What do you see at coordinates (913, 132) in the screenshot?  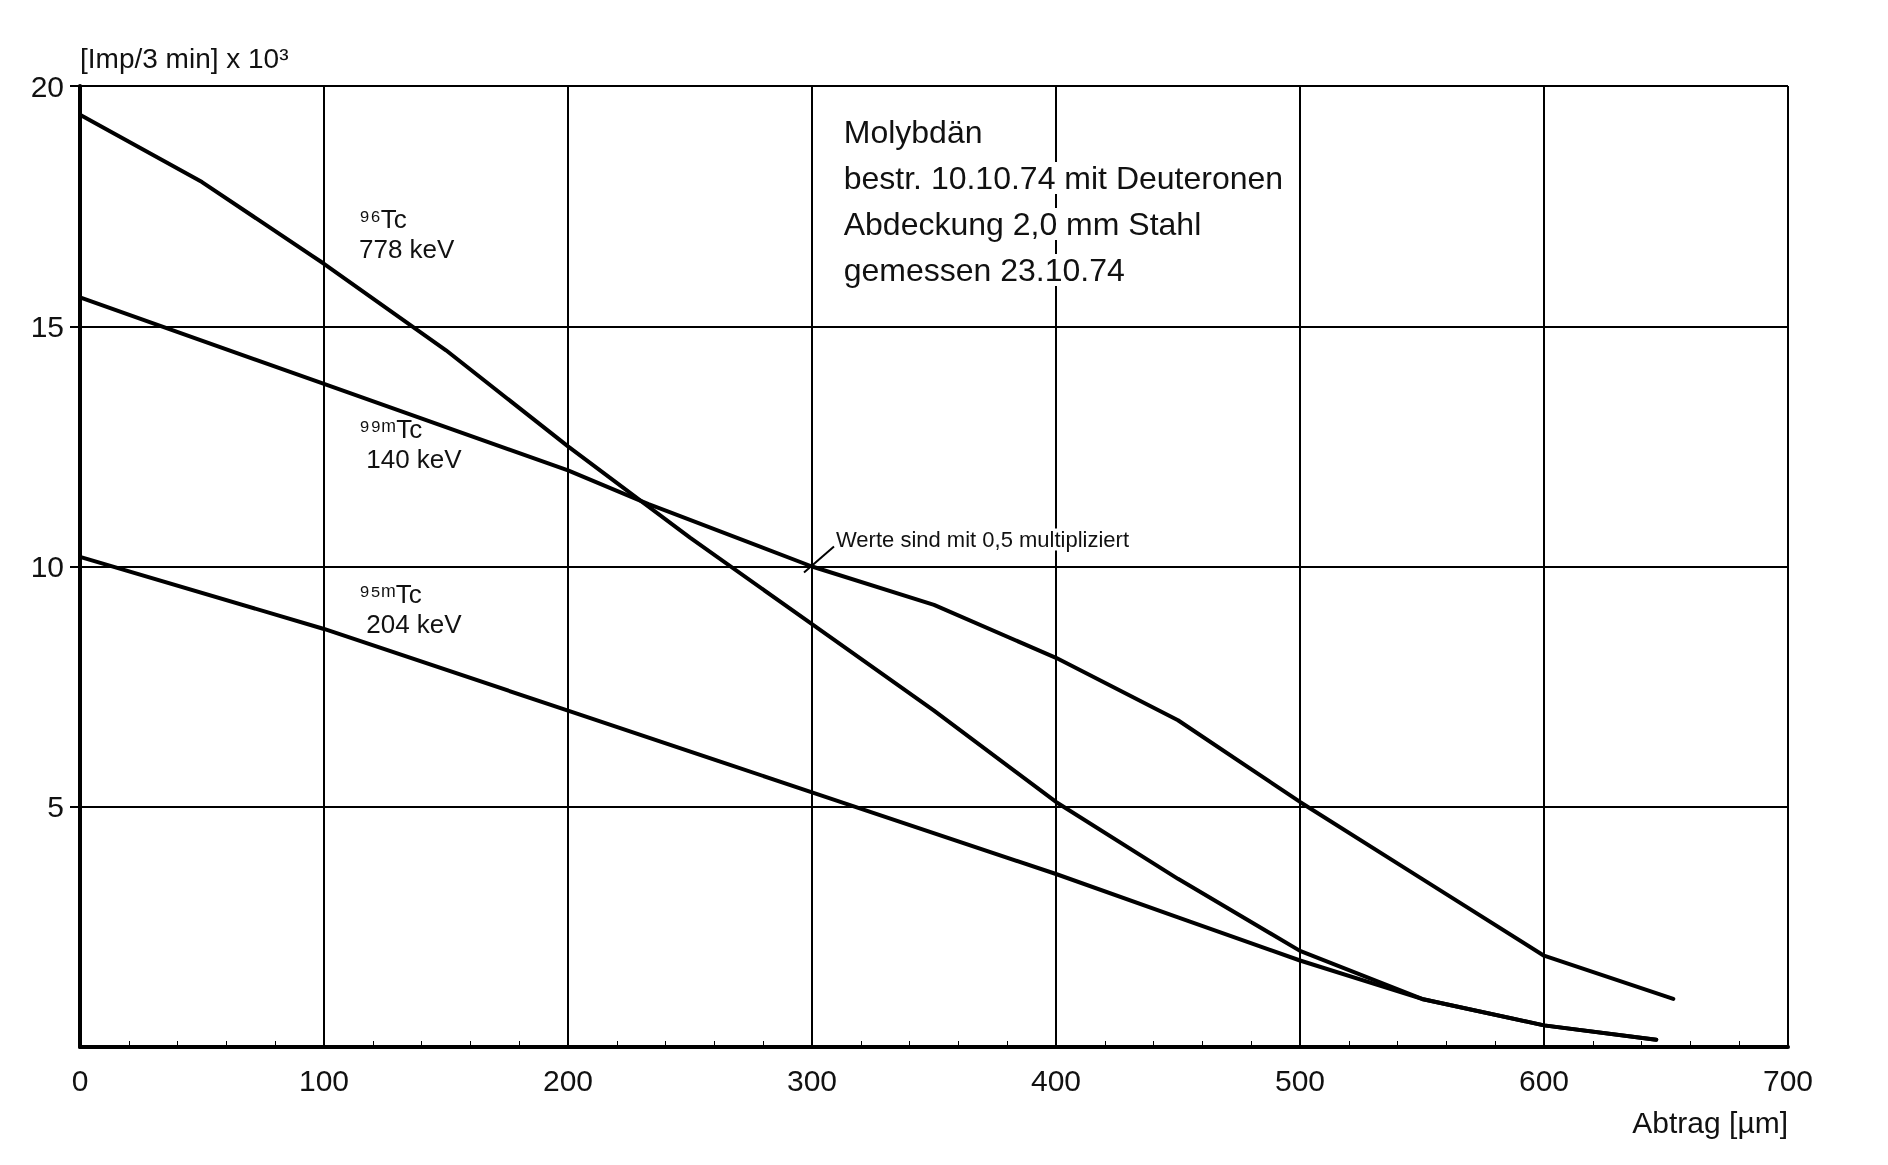 I see `annotation: Molybdän` at bounding box center [913, 132].